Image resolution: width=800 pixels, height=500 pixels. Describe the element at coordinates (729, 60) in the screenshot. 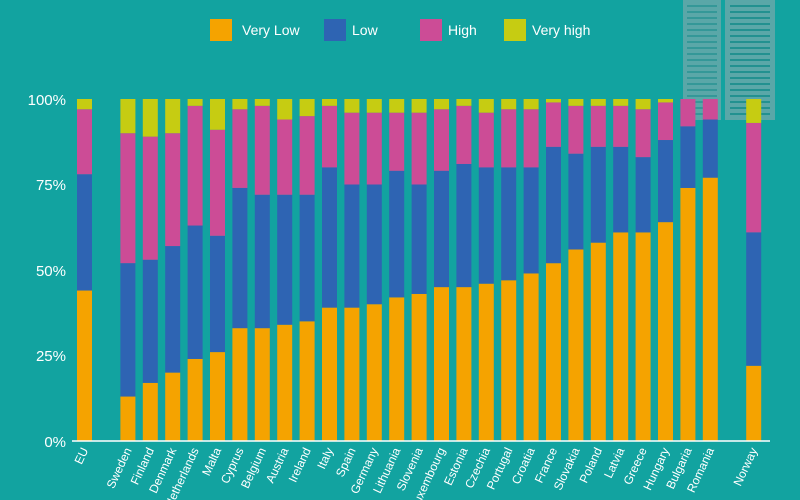

I see `building-decoration` at that location.